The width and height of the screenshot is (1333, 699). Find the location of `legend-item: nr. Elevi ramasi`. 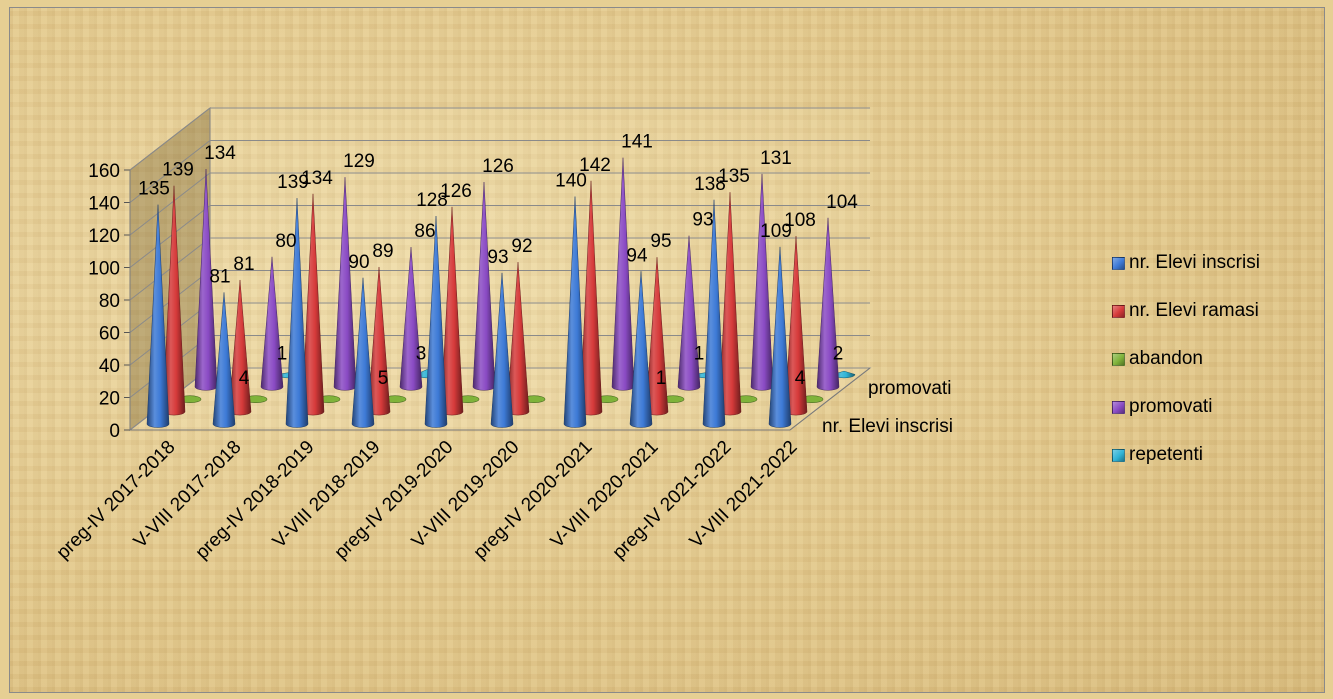

legend-item: nr. Elevi ramasi is located at coordinates (1186, 311).